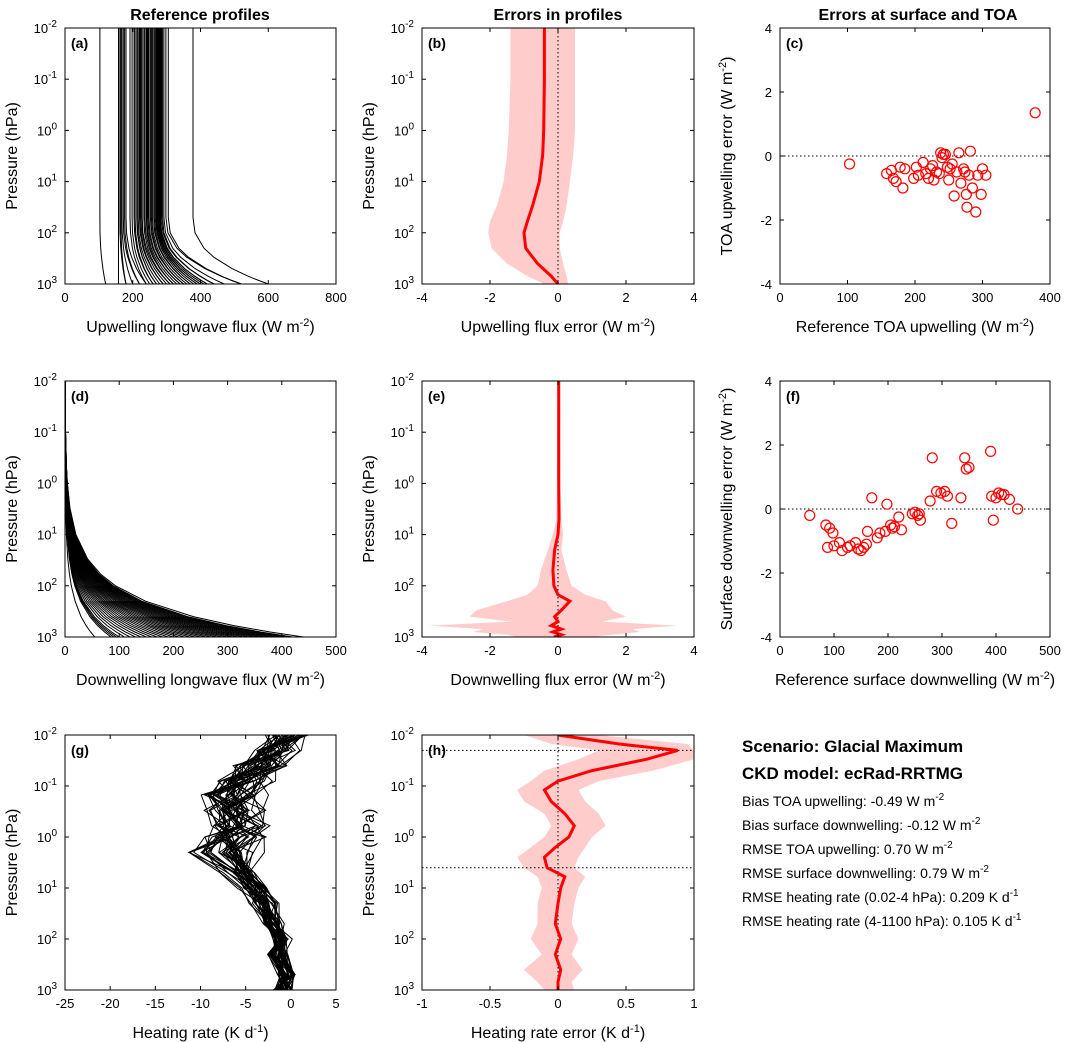 This screenshot has height=1042, width=1082. What do you see at coordinates (65, 1003) in the screenshot?
I see `x-tick-label: -25` at bounding box center [65, 1003].